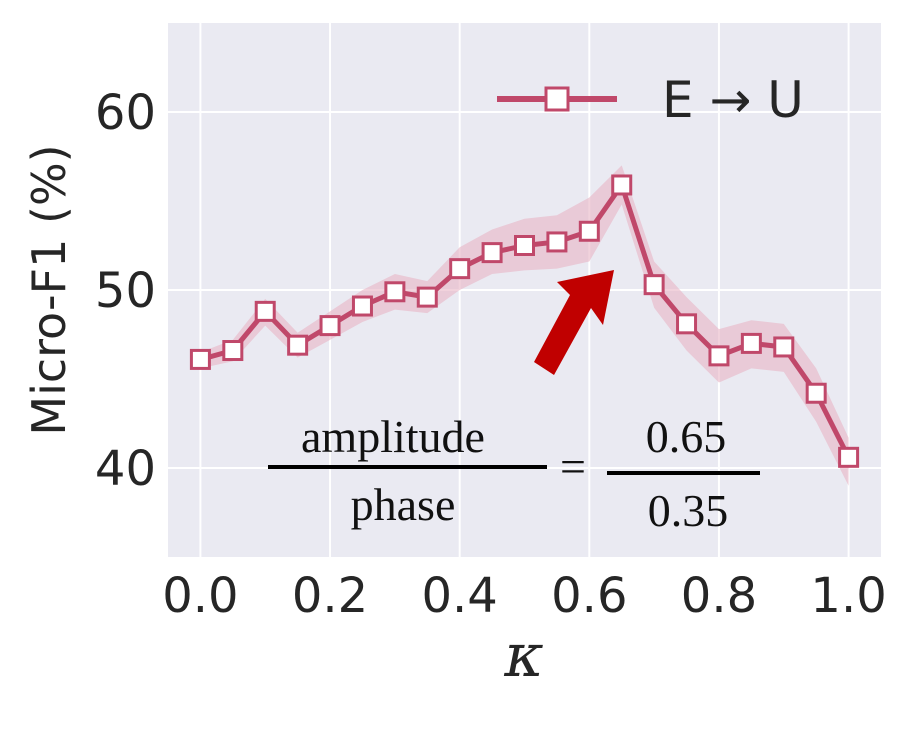 This screenshot has width=914, height=731. What do you see at coordinates (200, 596) in the screenshot?
I see `x-tick-label: 0.0` at bounding box center [200, 596].